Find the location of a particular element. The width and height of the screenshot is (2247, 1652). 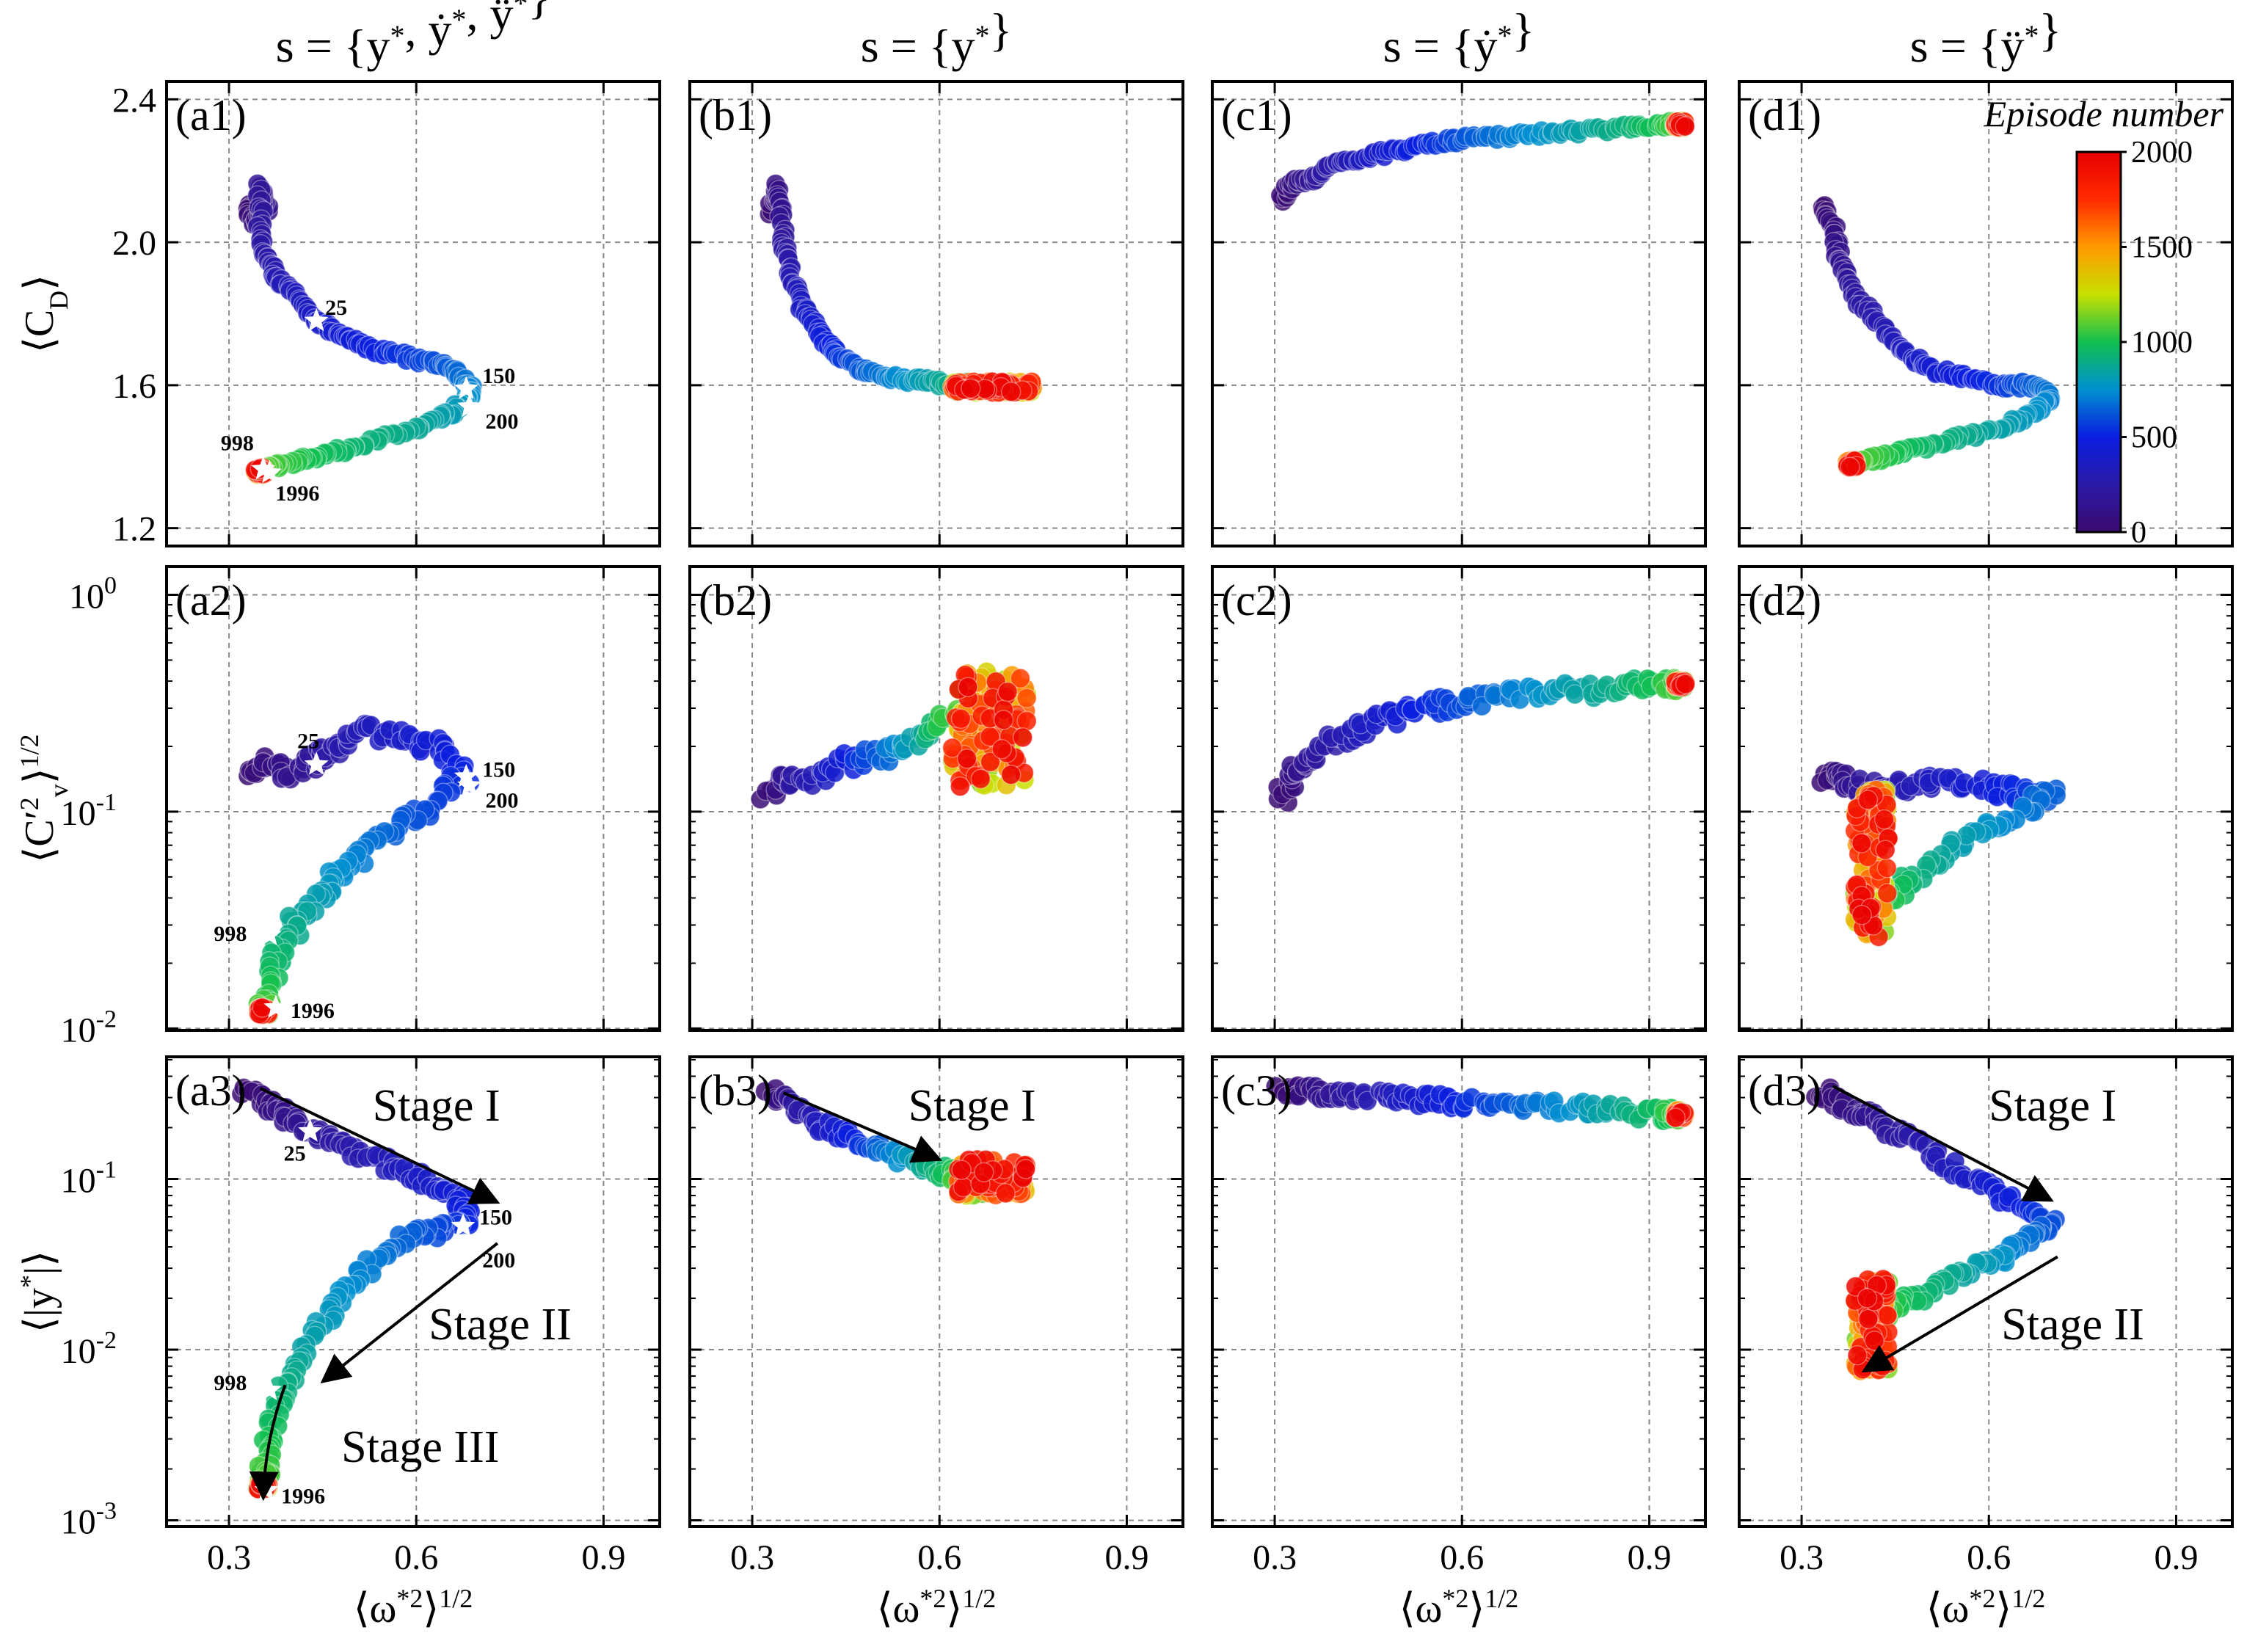

panel-label: (a2) is located at coordinates (211, 600).